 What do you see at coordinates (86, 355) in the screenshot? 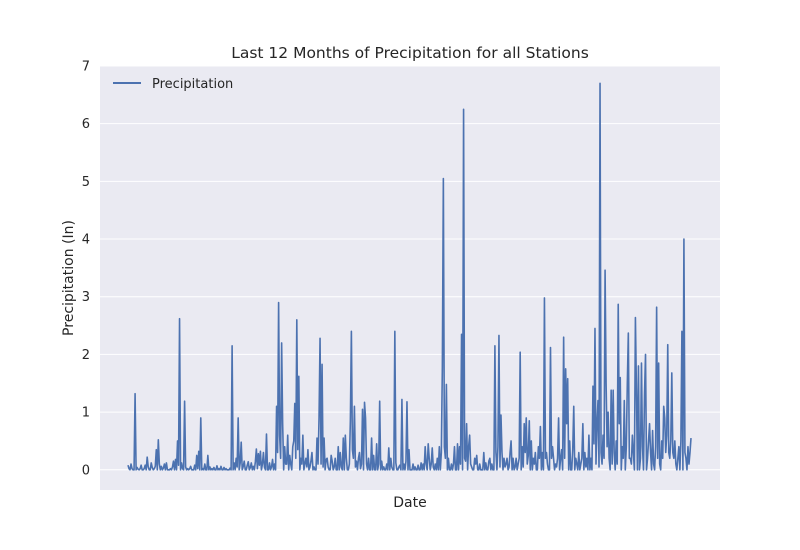
I see `y-tick-label-2: 2` at bounding box center [86, 355].